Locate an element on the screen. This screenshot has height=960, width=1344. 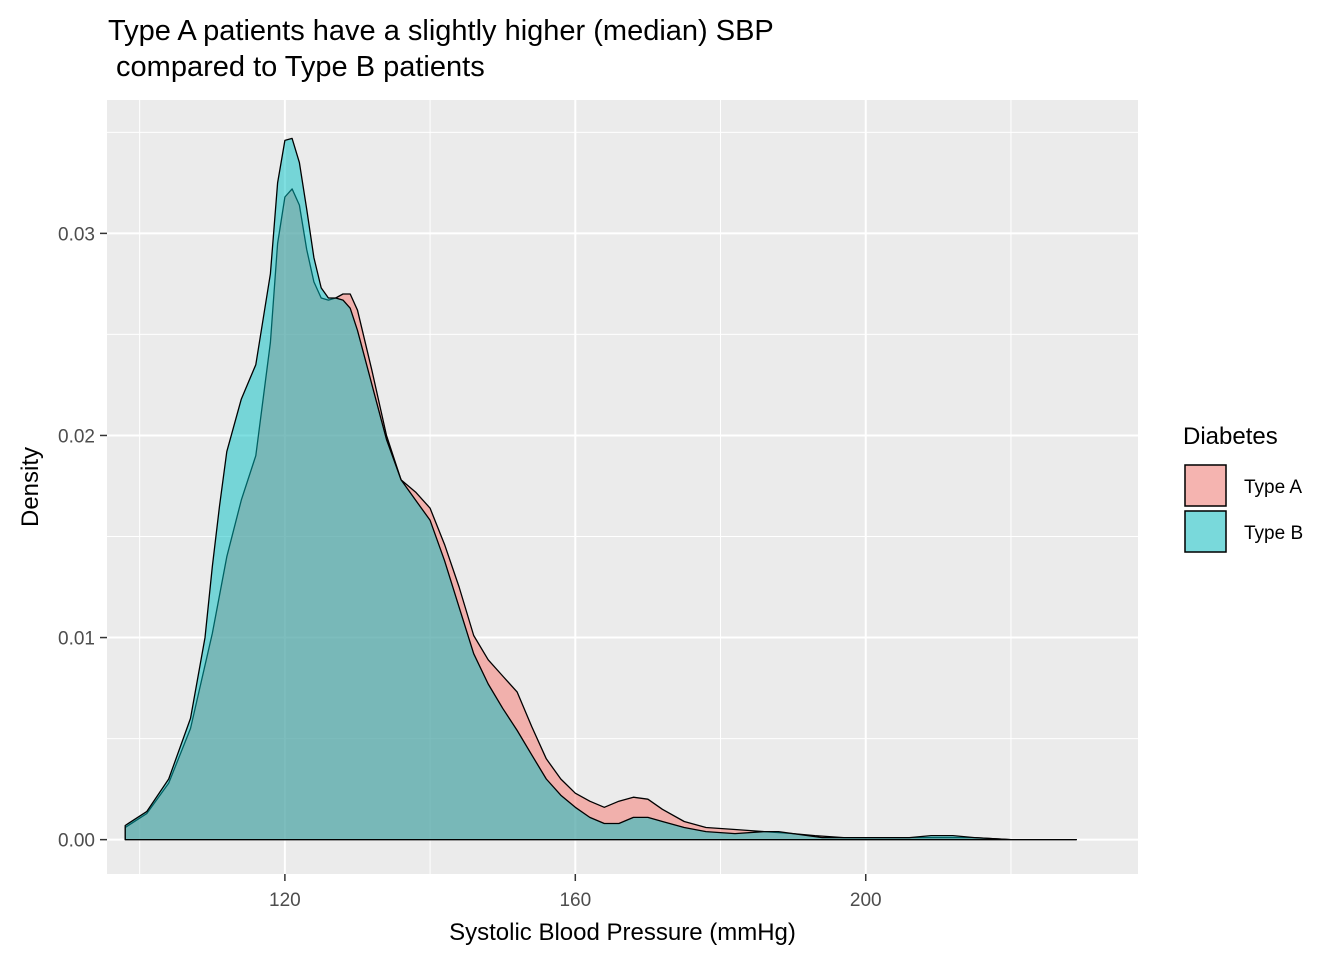
x-axis-title: Systolic Blood Pressure (mmHg) is located at coordinates (622, 932).